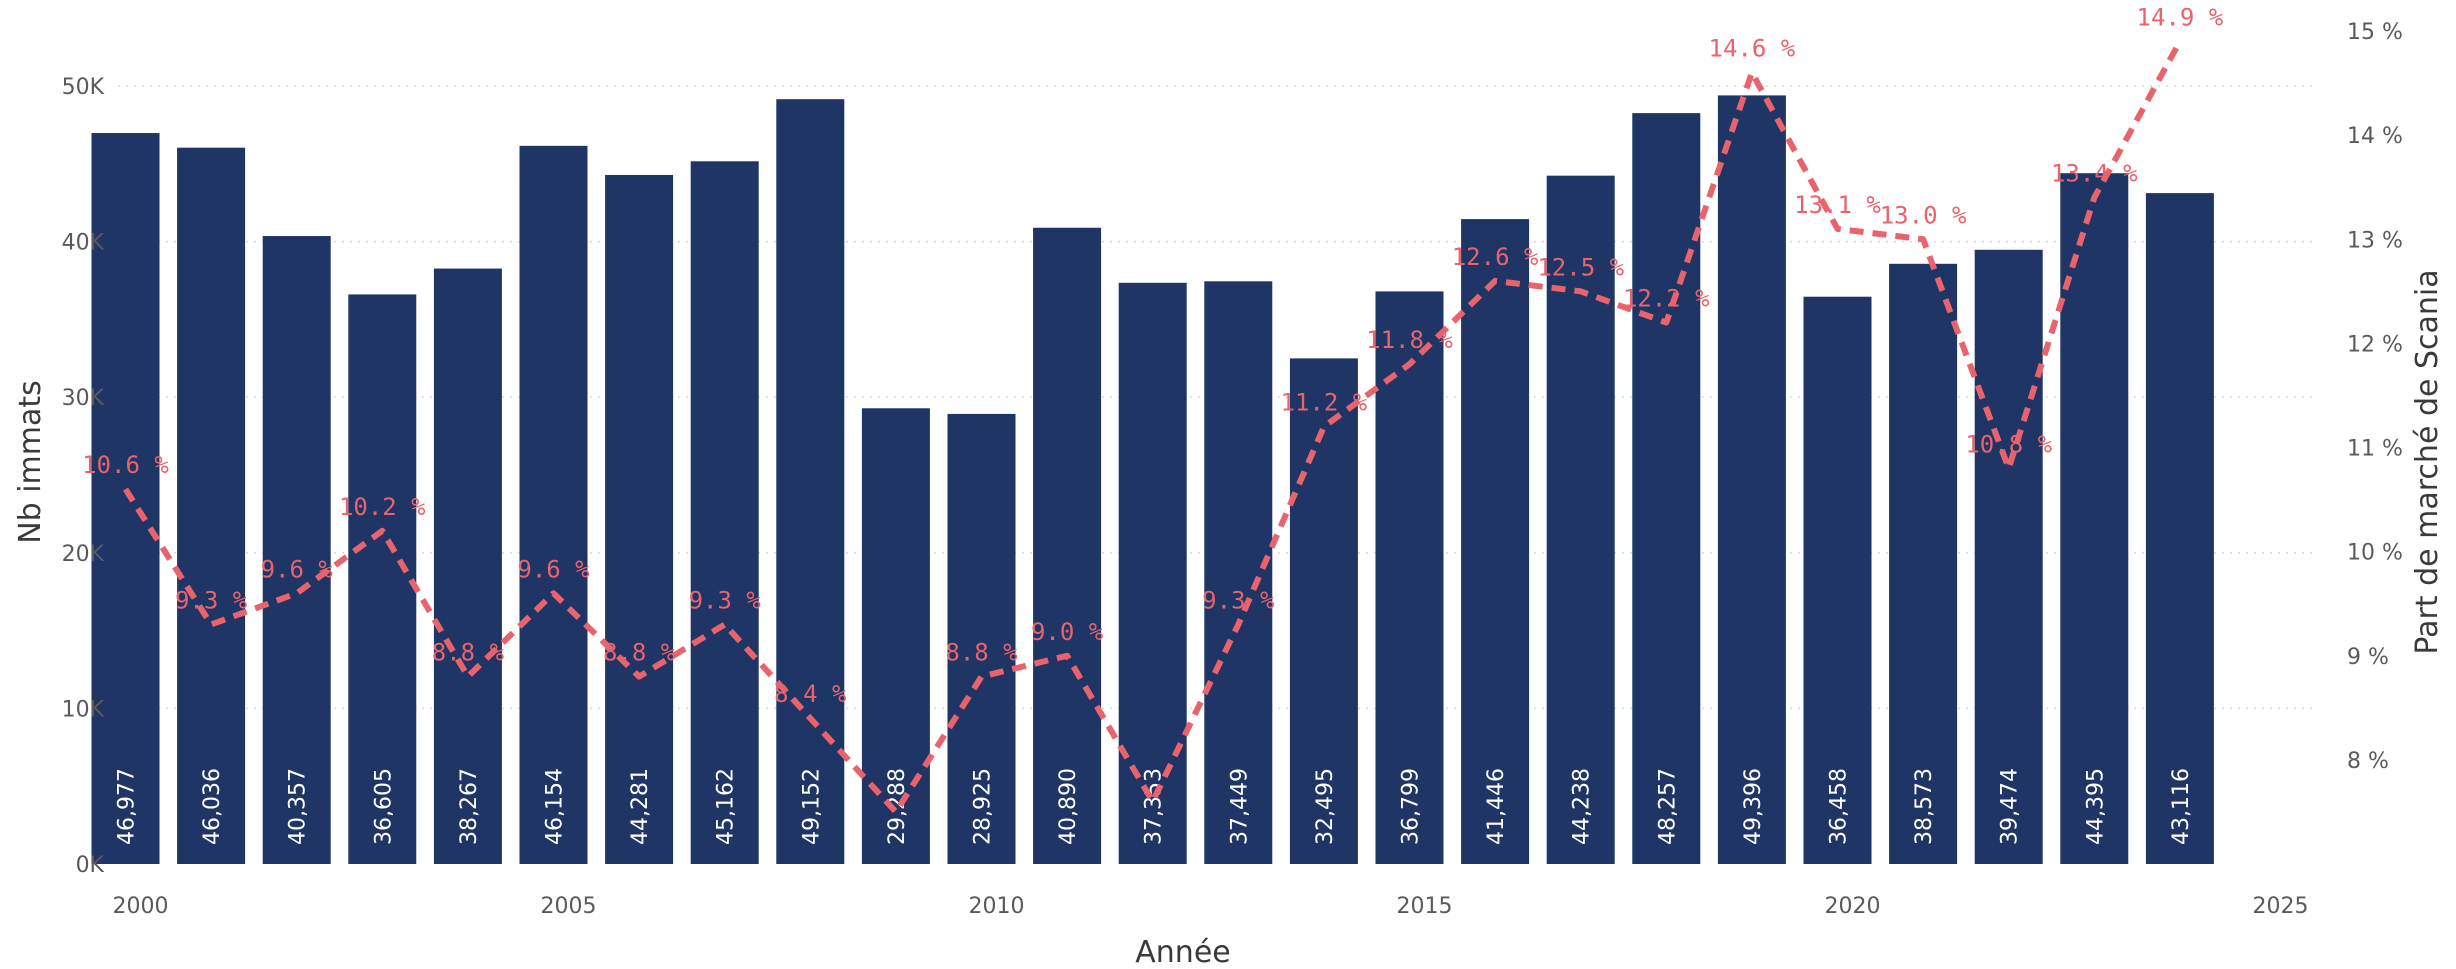  What do you see at coordinates (90, 865) in the screenshot?
I see `y-tick-label: 0K` at bounding box center [90, 865].